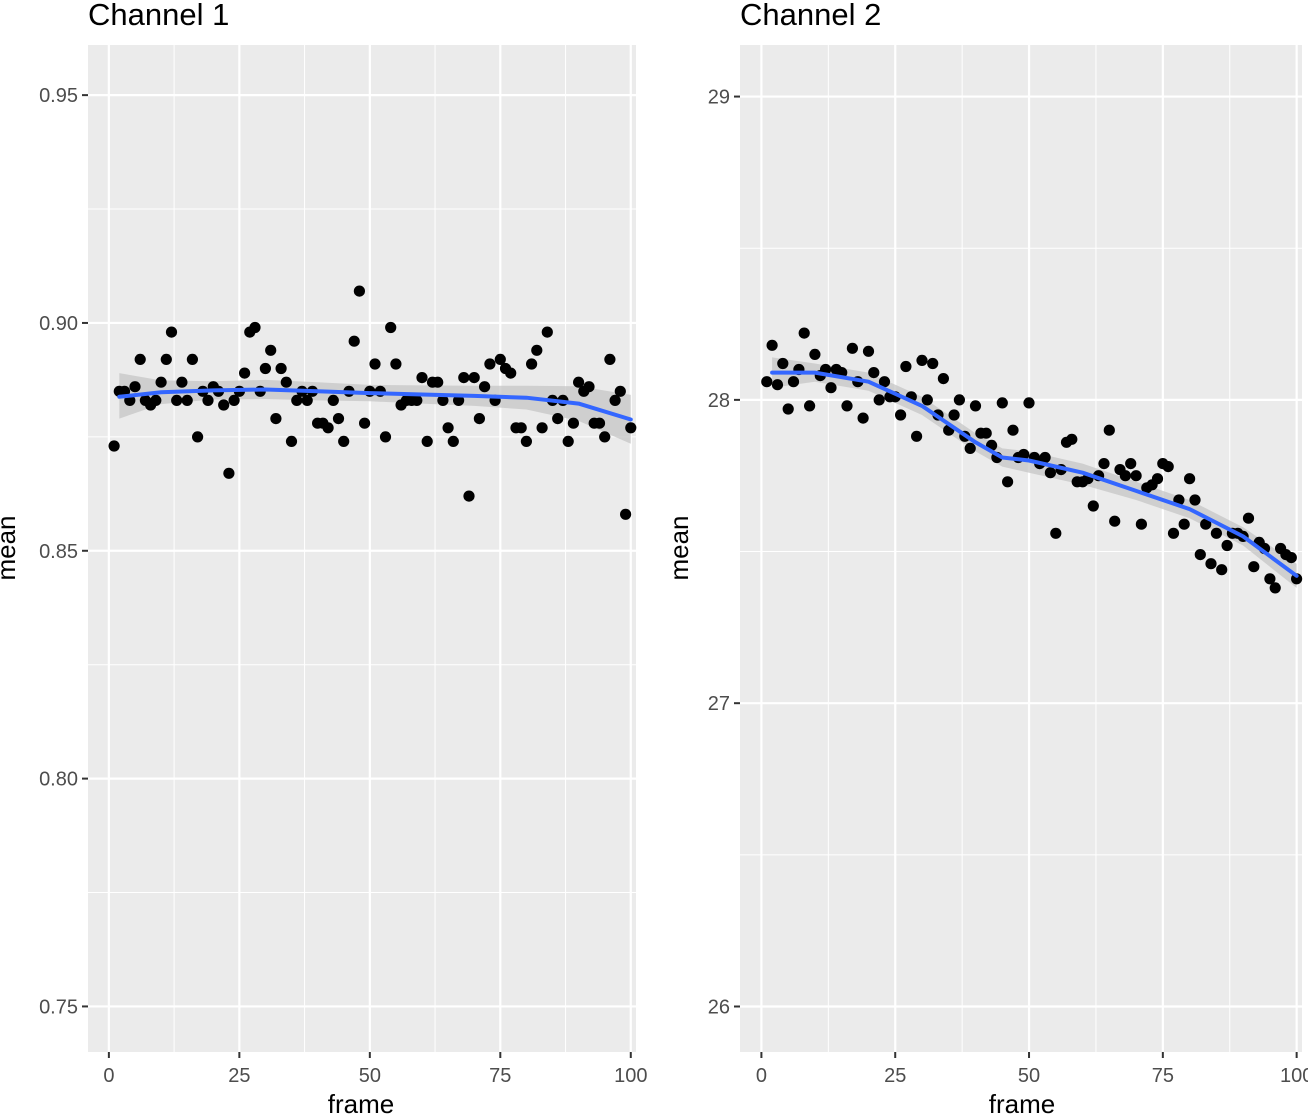 The image size is (1308, 1117). I want to click on panel-title-channel-1: Channel 1, so click(158, 16).